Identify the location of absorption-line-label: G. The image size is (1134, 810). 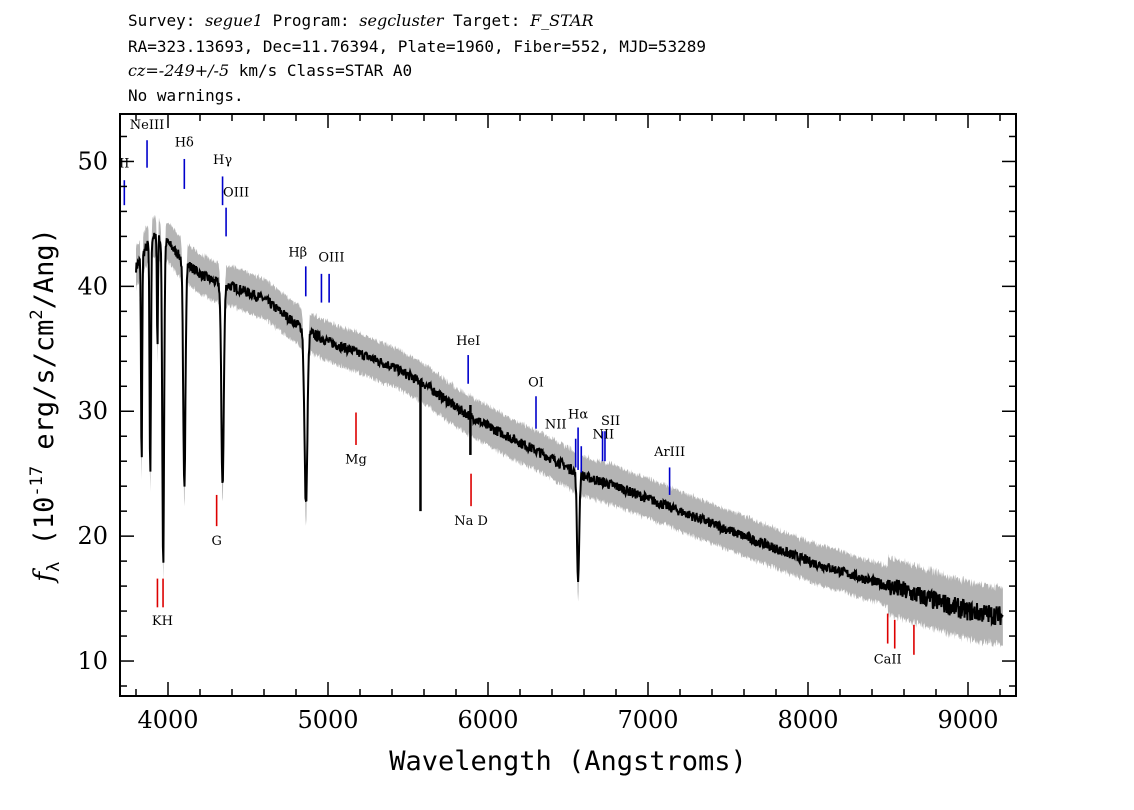
(216, 541).